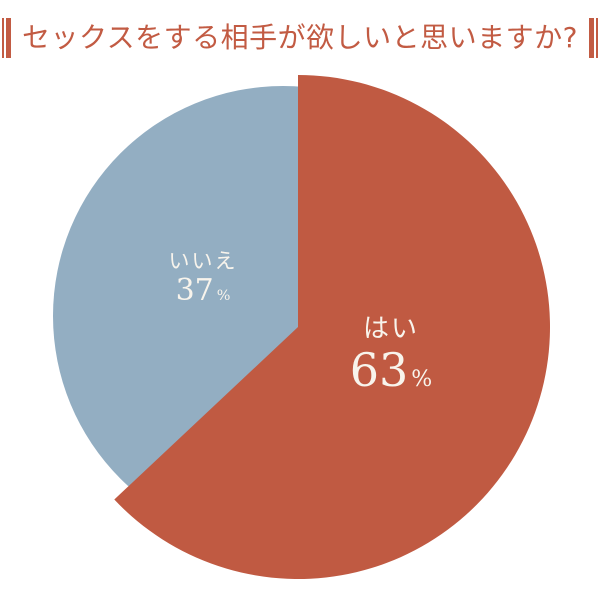 This screenshot has height=600, width=600. Describe the element at coordinates (6, 38) in the screenshot. I see `left-bracket-decoration` at that location.